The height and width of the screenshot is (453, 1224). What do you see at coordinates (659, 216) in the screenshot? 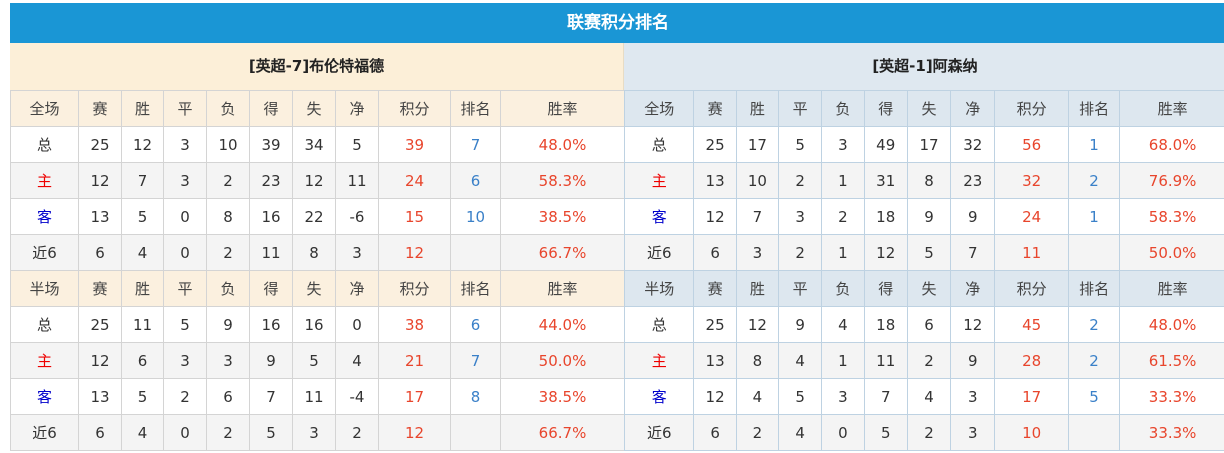
I see `row-label: 客` at bounding box center [659, 216].